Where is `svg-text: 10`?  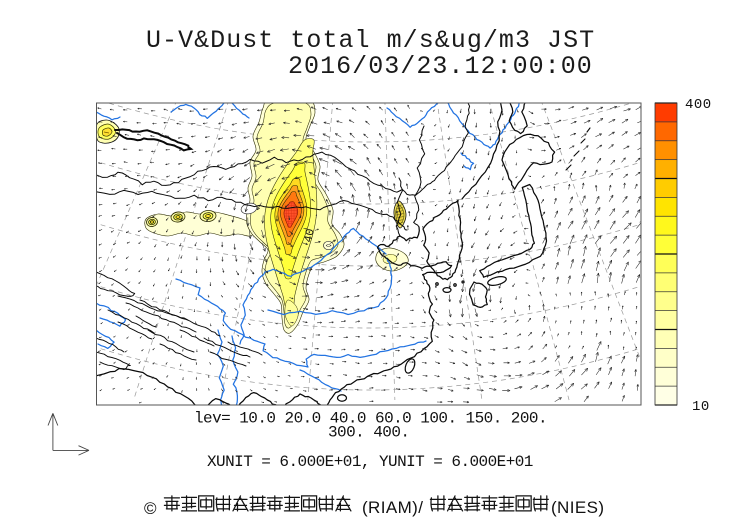 svg-text: 10 is located at coordinates (701, 407).